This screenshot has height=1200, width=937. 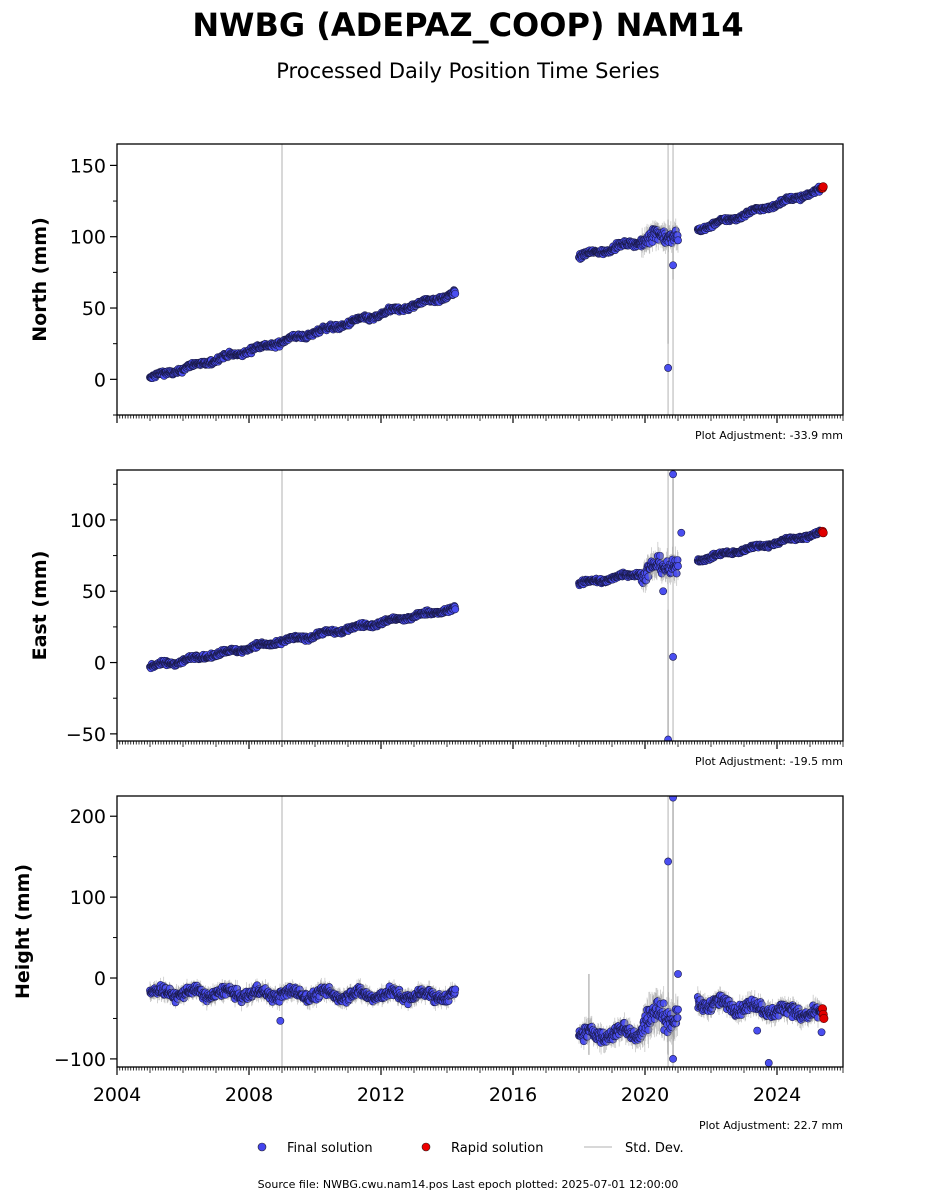 I want to click on chart-title: NWBG (ADEPAZ_COOP) NAM14, so click(x=467, y=25).